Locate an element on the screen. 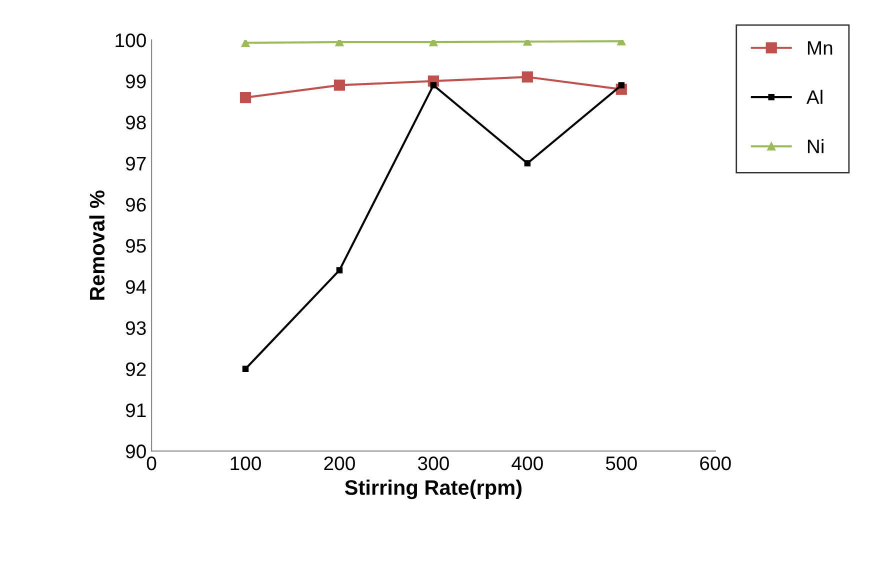  y-tick-label: 91 is located at coordinates (136, 410).